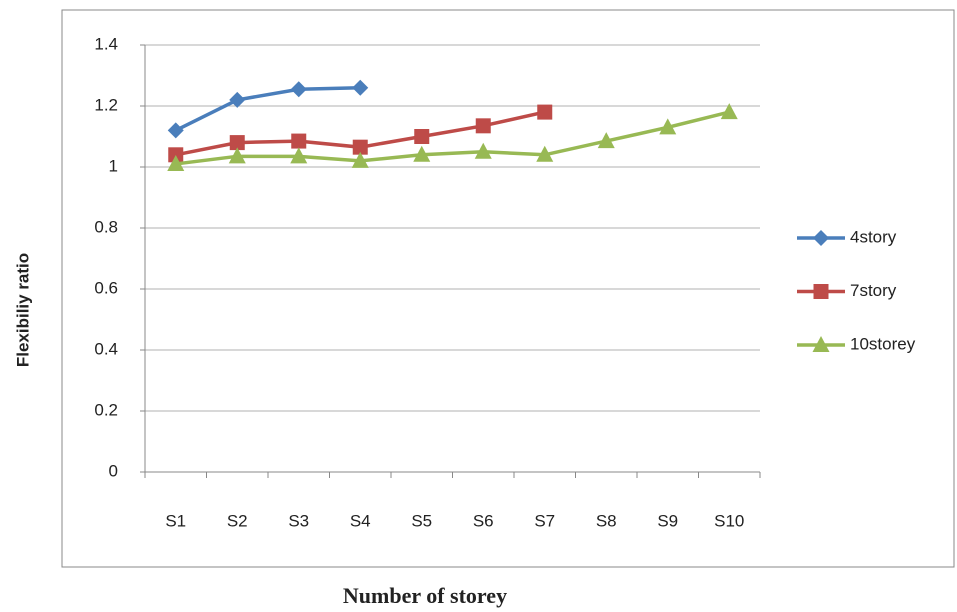 The height and width of the screenshot is (612, 957). Describe the element at coordinates (113, 470) in the screenshot. I see `y-tick-label: 0` at that location.